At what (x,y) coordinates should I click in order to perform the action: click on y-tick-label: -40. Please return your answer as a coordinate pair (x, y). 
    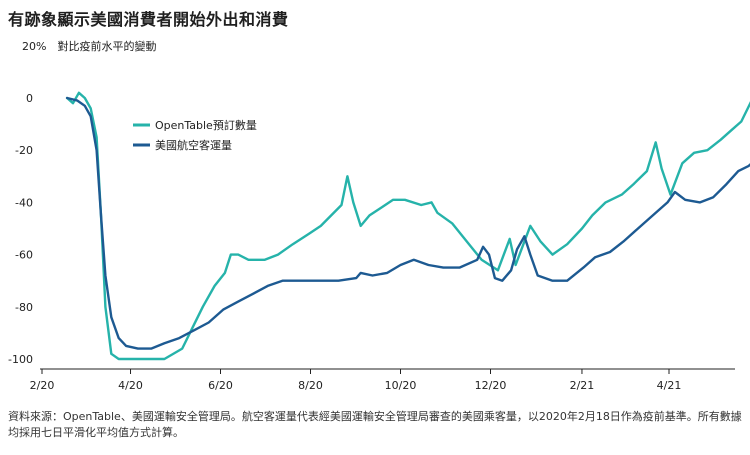
    Looking at the image, I should click on (24, 202).